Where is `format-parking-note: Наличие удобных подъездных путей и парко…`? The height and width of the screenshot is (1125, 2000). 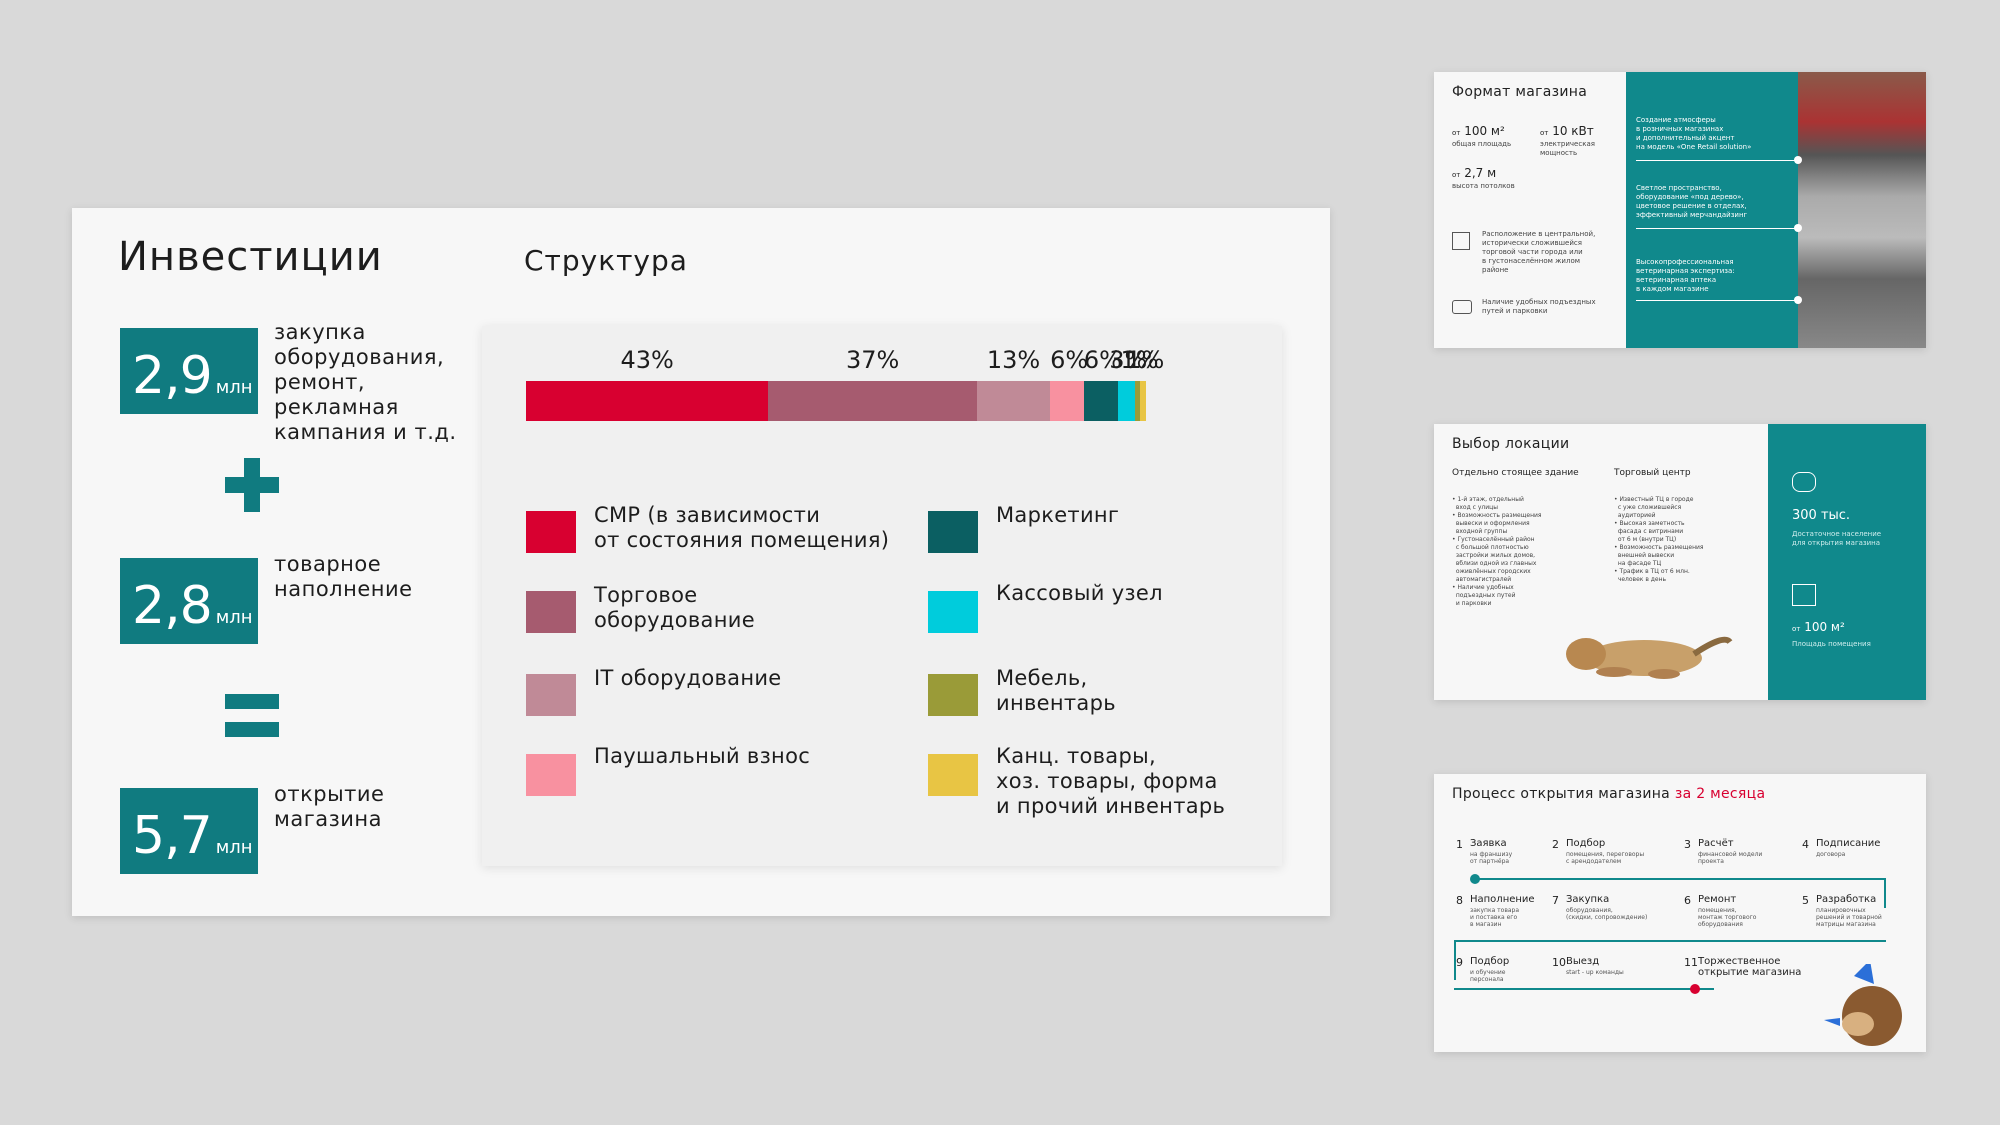 format-parking-note: Наличие удобных подъездных путей и парко… is located at coordinates (1539, 306).